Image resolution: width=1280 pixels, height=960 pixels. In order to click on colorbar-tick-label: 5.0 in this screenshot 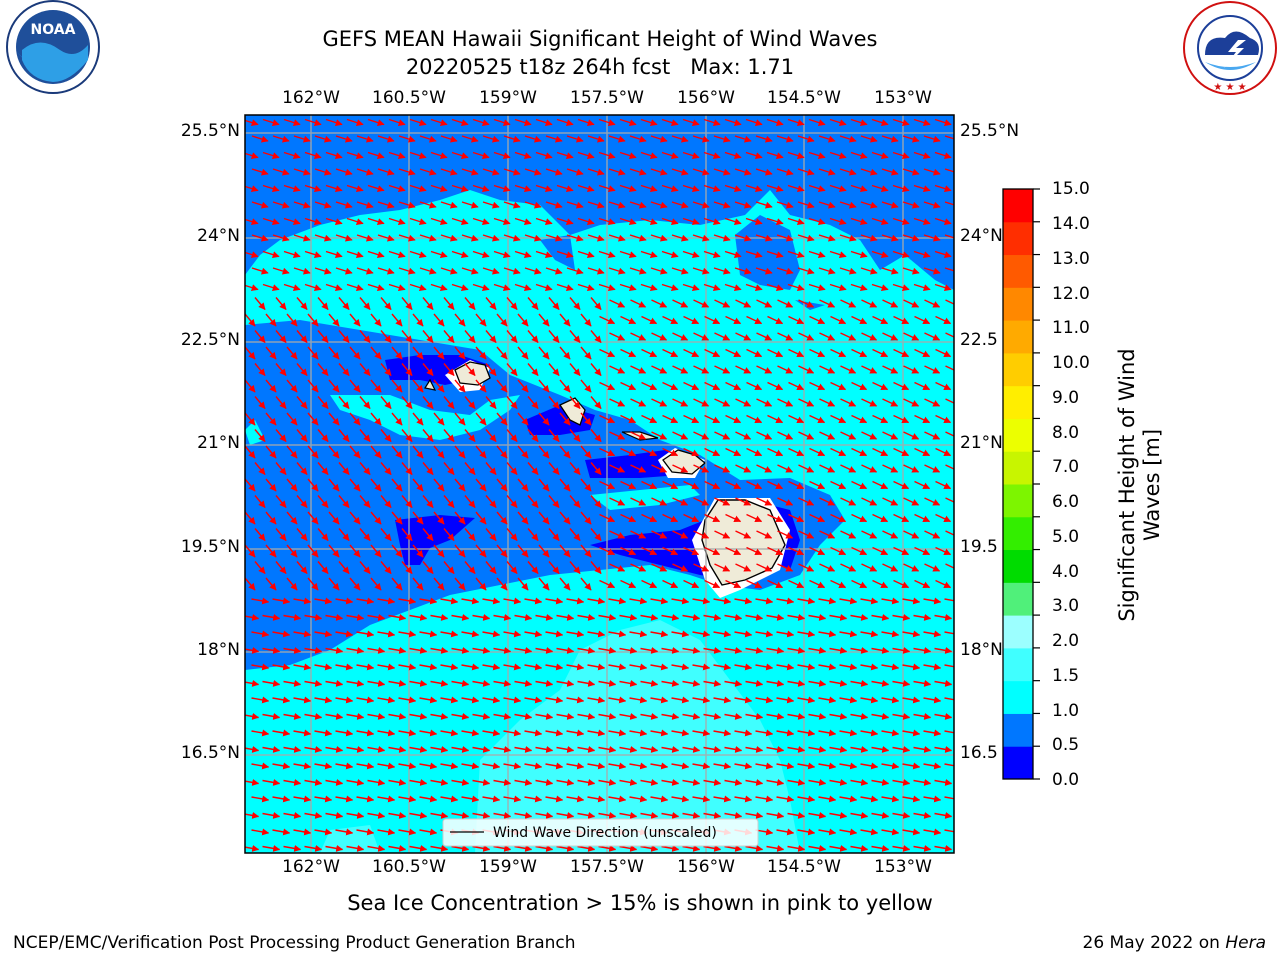, I will do `click(1066, 537)`.